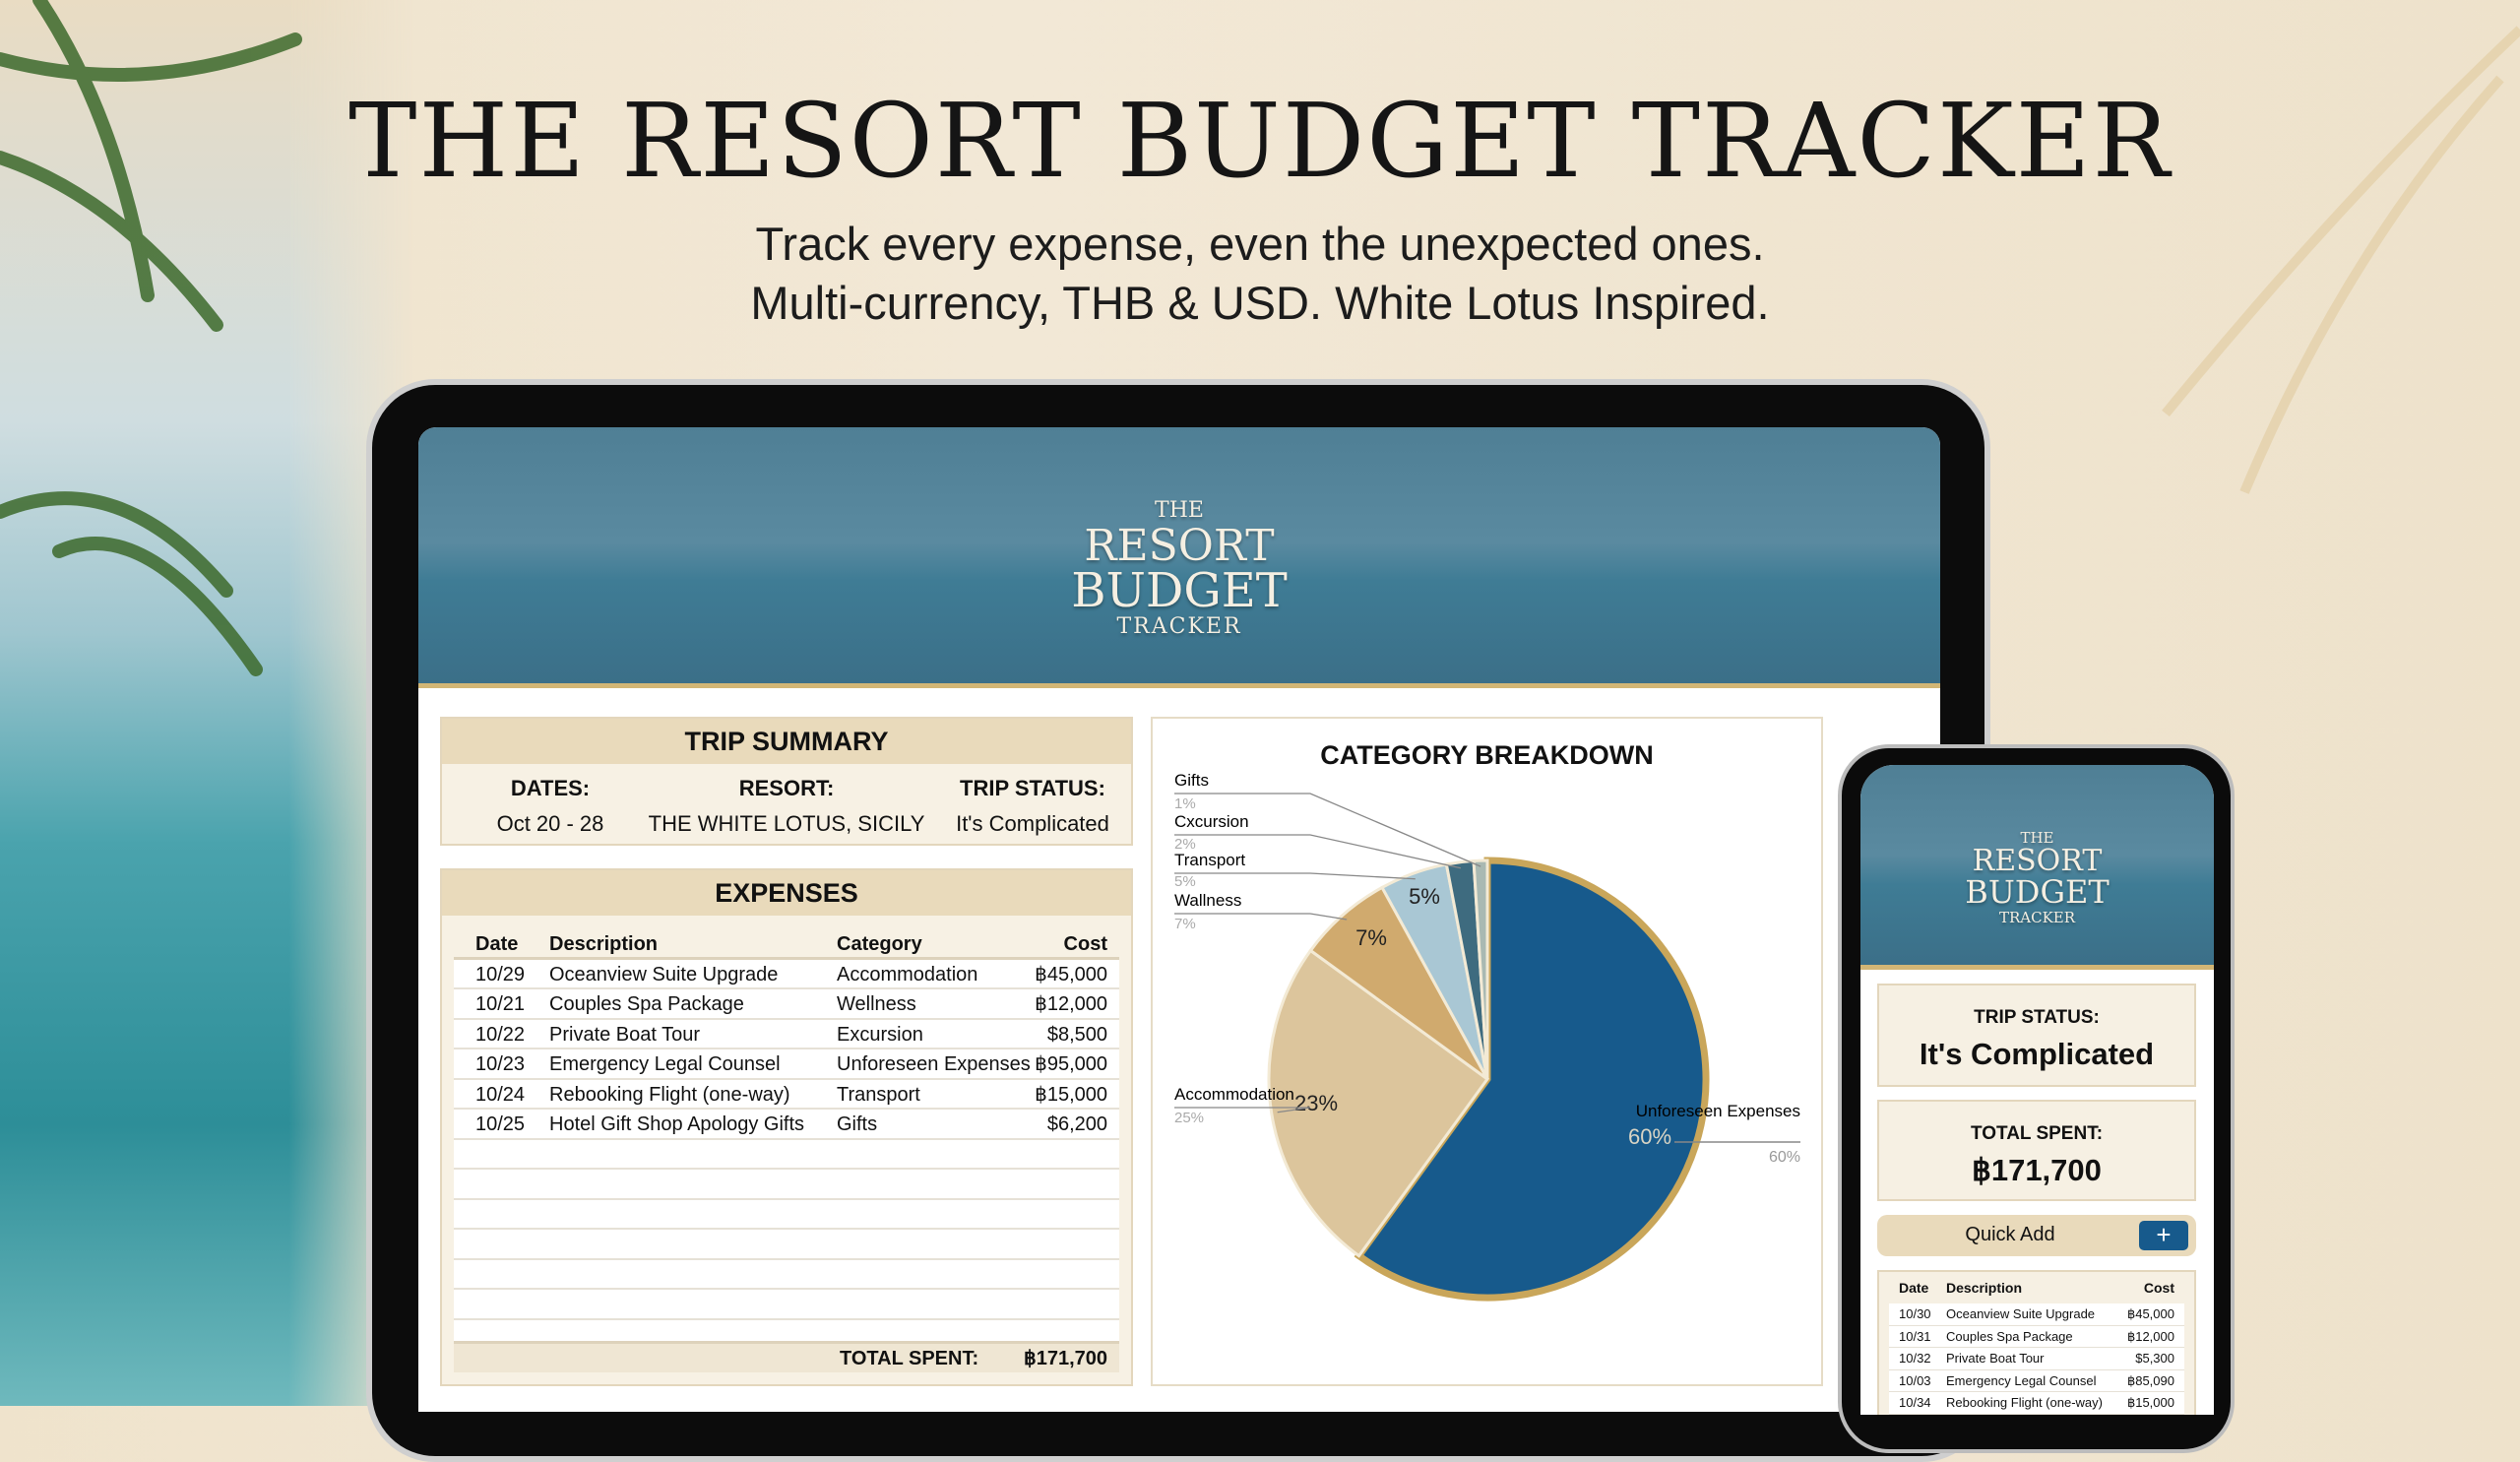 The height and width of the screenshot is (1462, 2520). What do you see at coordinates (1371, 937) in the screenshot?
I see `slice-data-label: 7%` at bounding box center [1371, 937].